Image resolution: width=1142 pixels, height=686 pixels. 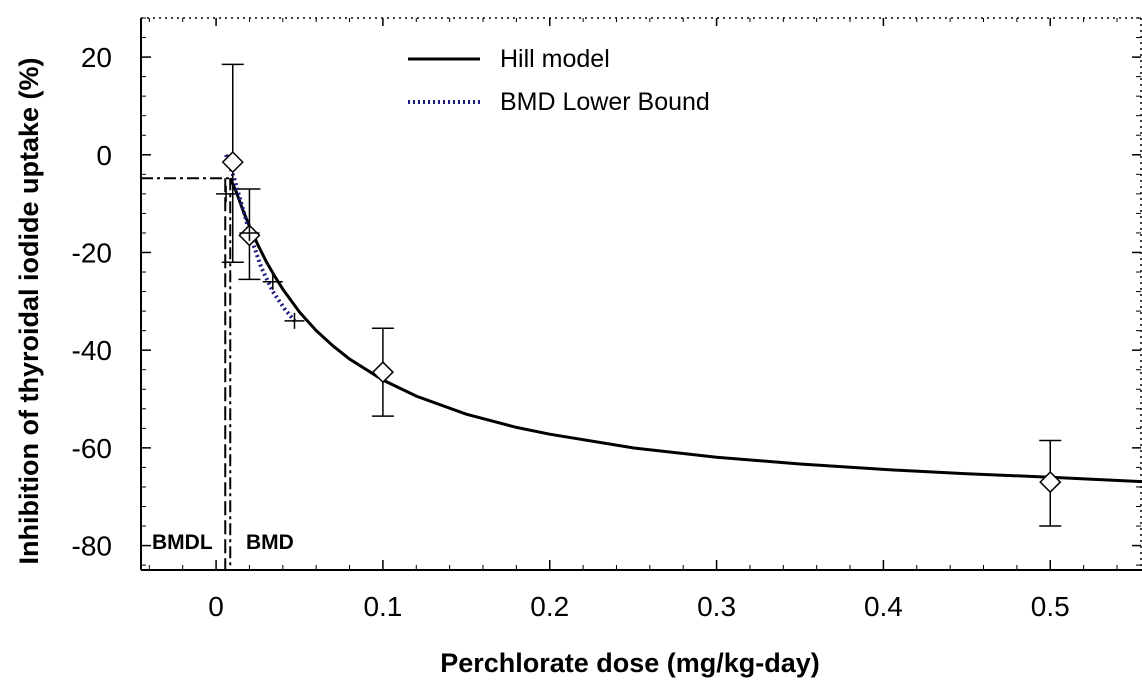 What do you see at coordinates (92, 350) in the screenshot?
I see `y-tick-label: -40` at bounding box center [92, 350].